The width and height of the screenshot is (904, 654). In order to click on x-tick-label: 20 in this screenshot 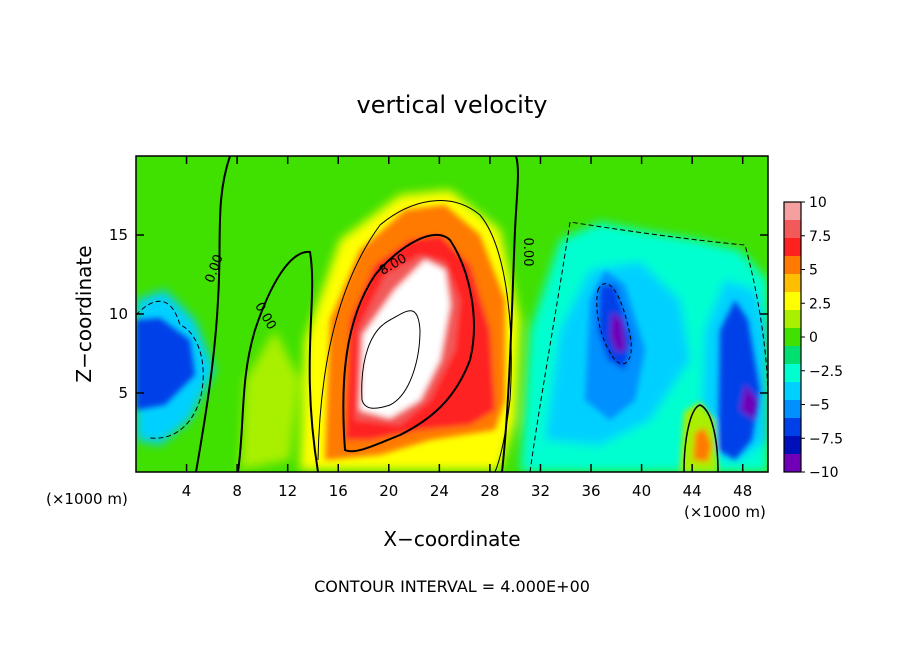, I will do `click(388, 491)`.